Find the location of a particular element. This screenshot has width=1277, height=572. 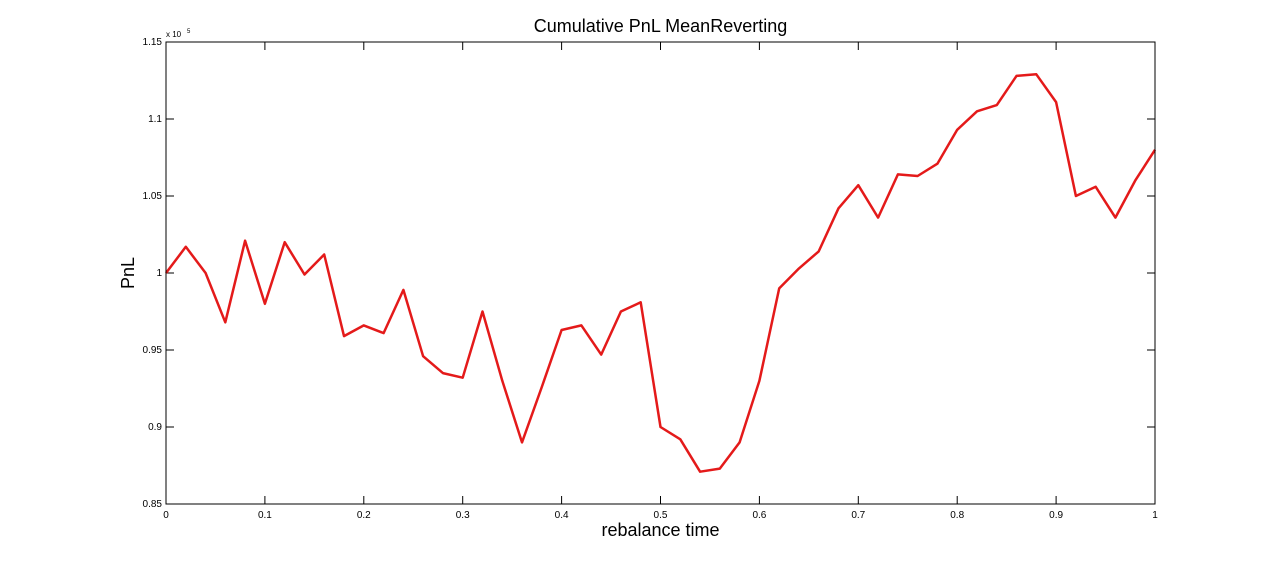

x-tick-label: 0 is located at coordinates (166, 515).